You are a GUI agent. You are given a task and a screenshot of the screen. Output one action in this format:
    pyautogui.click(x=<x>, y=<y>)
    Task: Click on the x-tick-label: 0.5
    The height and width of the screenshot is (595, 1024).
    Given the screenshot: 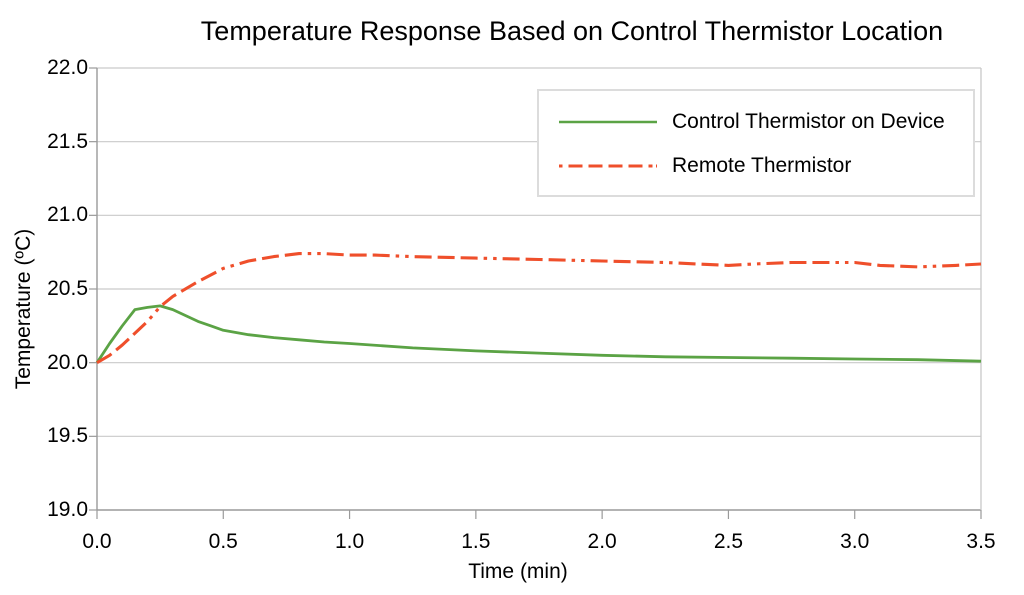 What is the action you would take?
    pyautogui.click(x=223, y=541)
    